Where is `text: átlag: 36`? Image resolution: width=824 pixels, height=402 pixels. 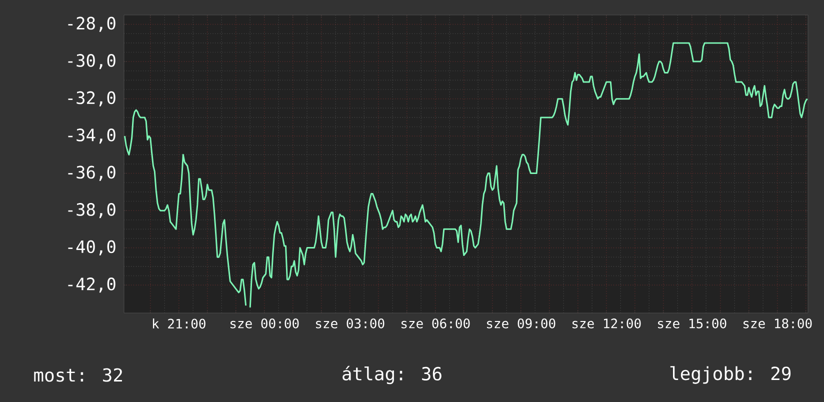 text: átlag: 36 is located at coordinates (392, 375).